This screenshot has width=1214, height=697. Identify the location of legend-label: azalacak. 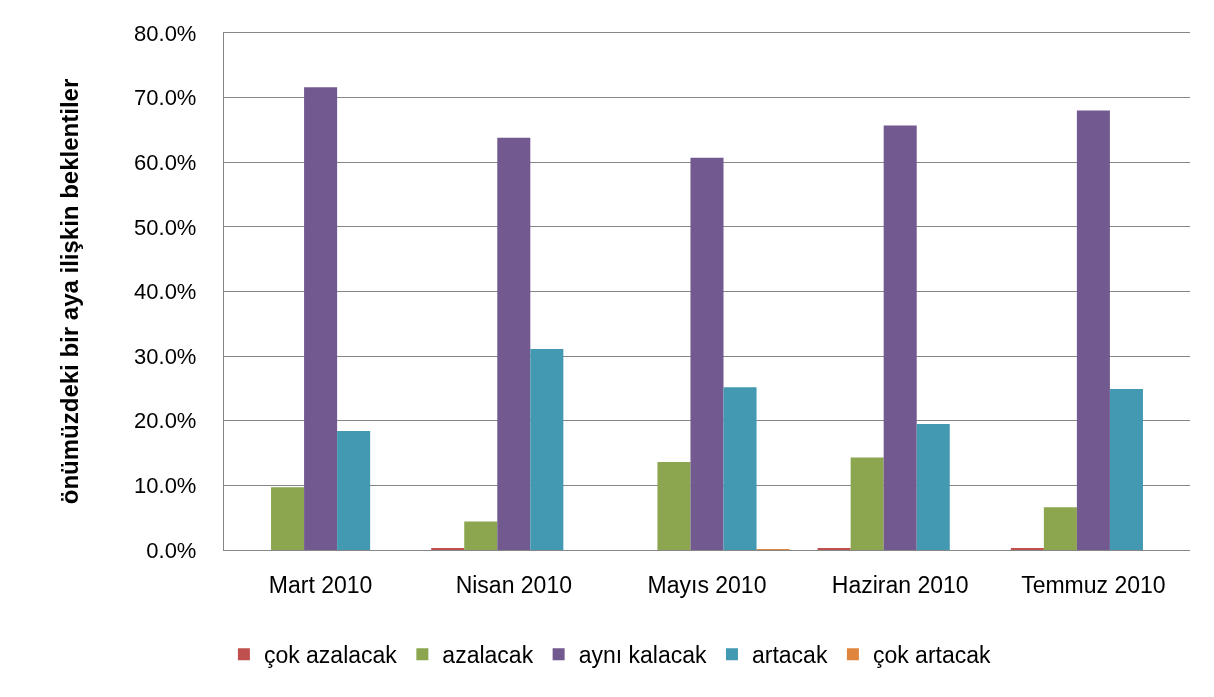
(488, 655).